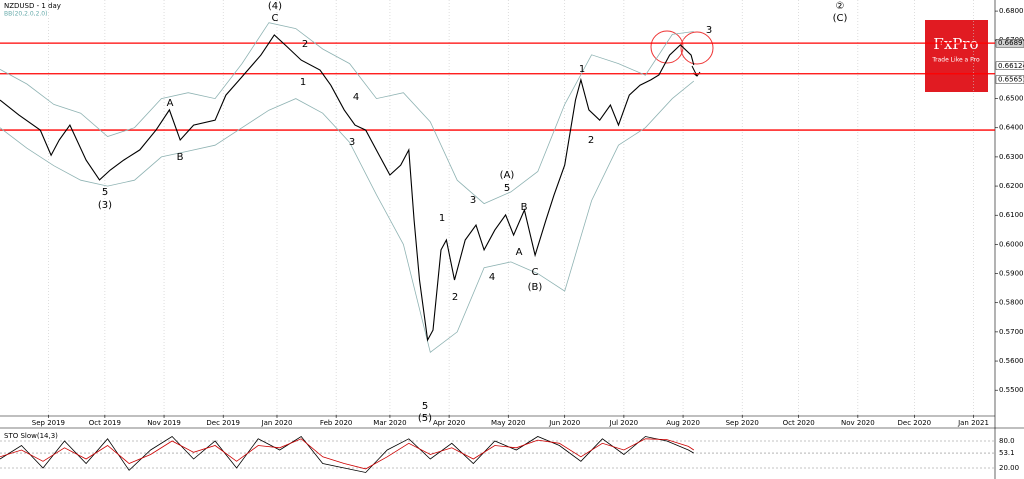  Describe the element at coordinates (799, 423) in the screenshot. I see `x-tick-label: Oct 2020` at that location.